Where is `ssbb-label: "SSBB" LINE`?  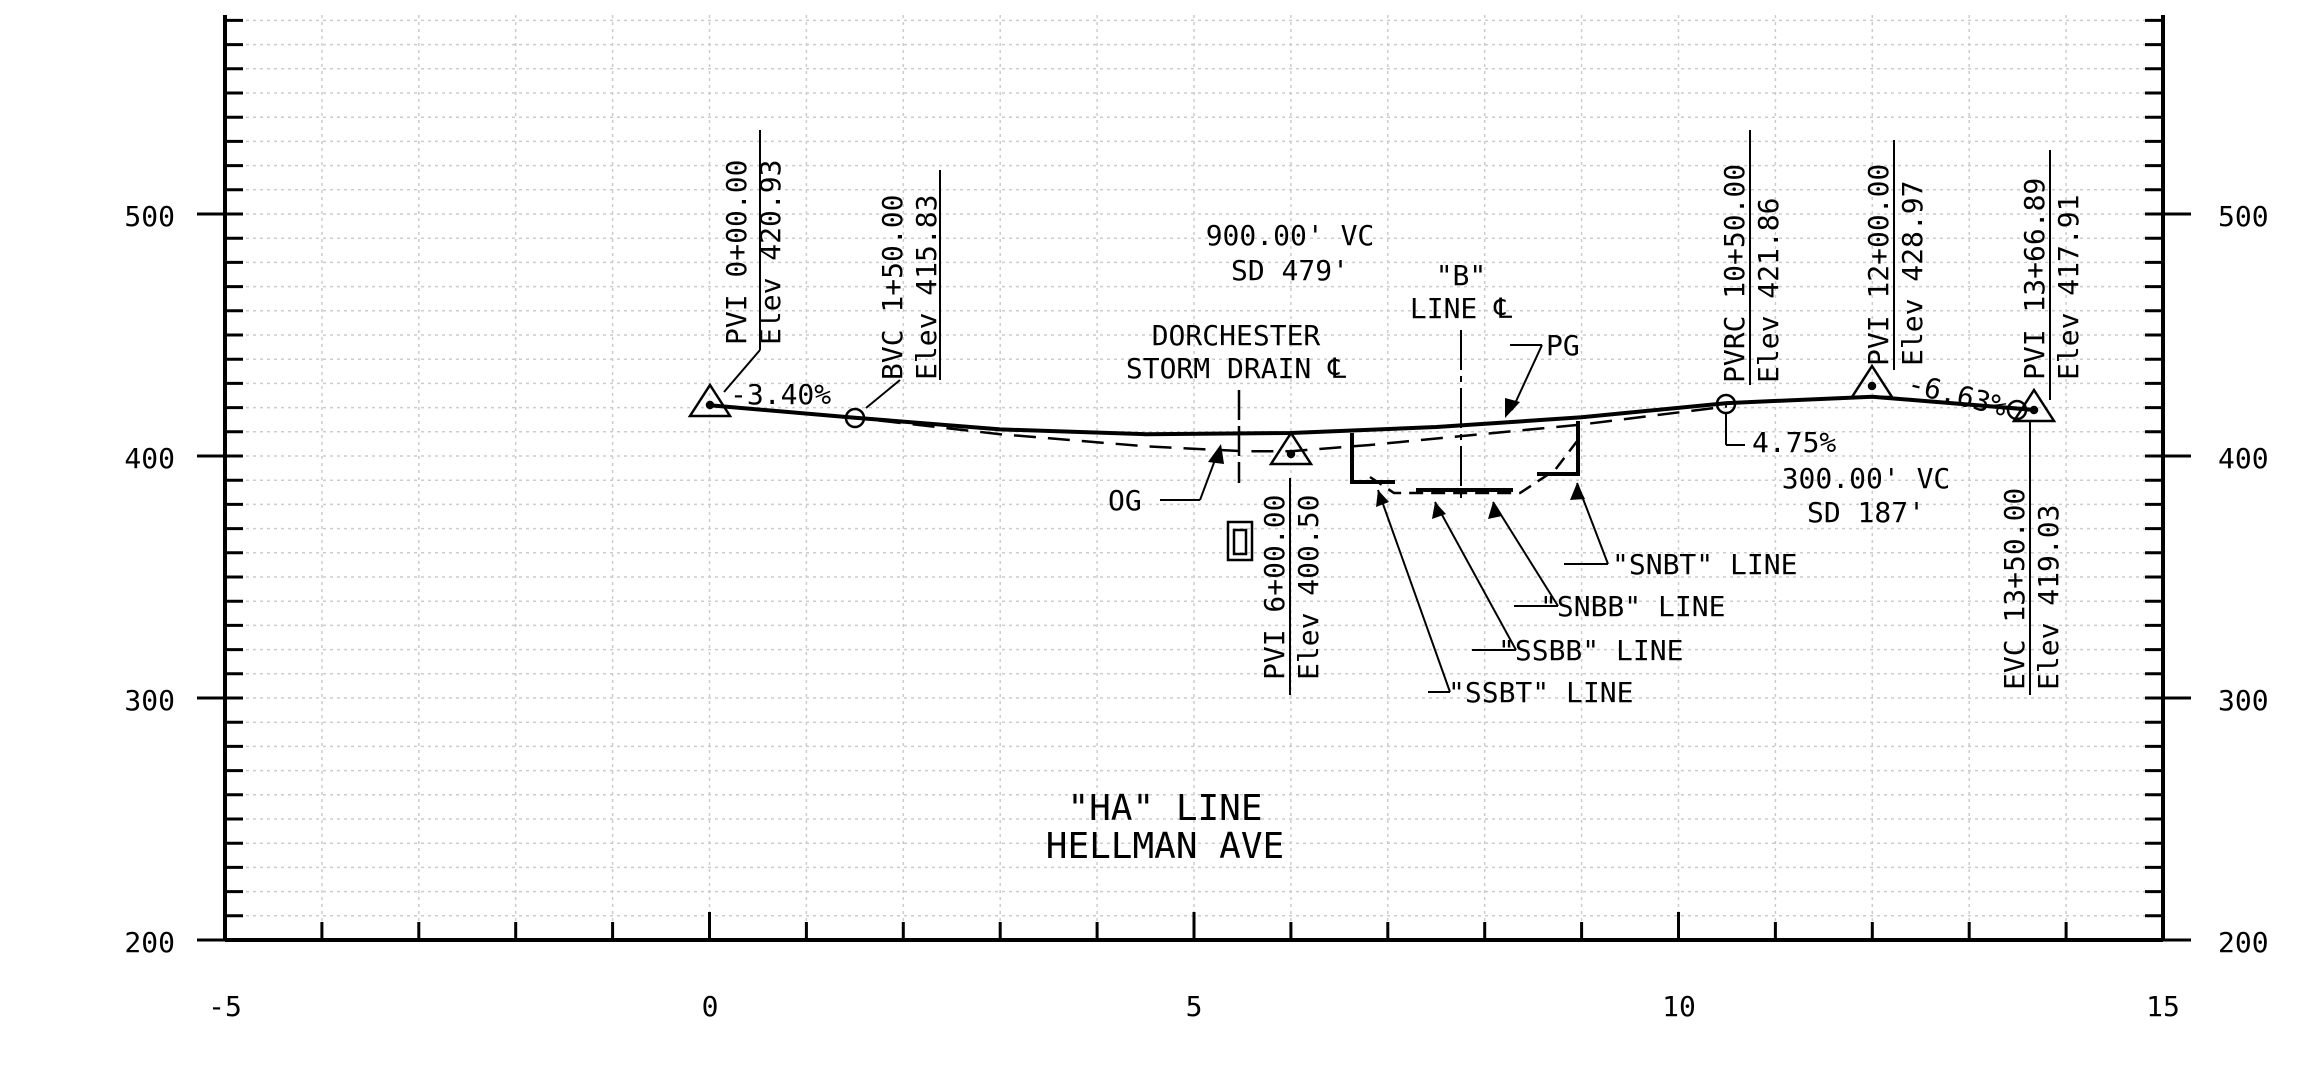 ssbb-label: "SSBB" LINE is located at coordinates (1590, 650).